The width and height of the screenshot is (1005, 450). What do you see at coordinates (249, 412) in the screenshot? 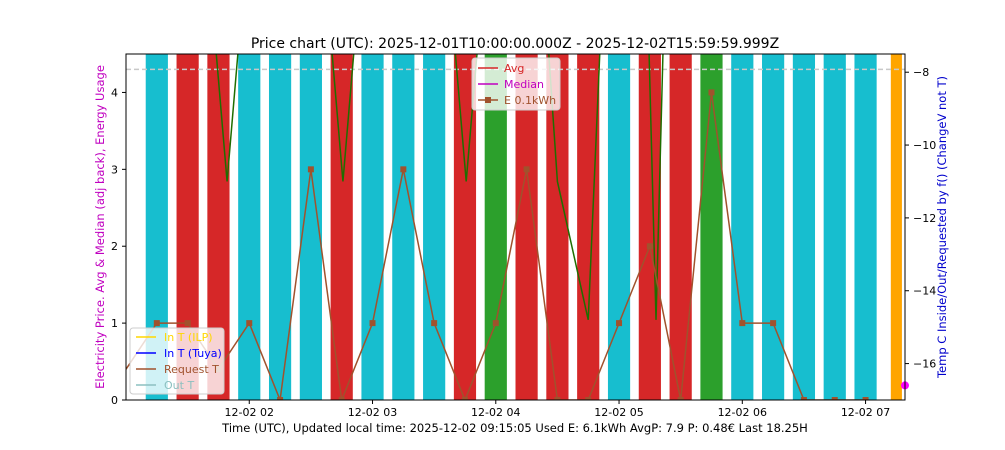
I see `x-tick-label: 12-02 02` at bounding box center [249, 412].